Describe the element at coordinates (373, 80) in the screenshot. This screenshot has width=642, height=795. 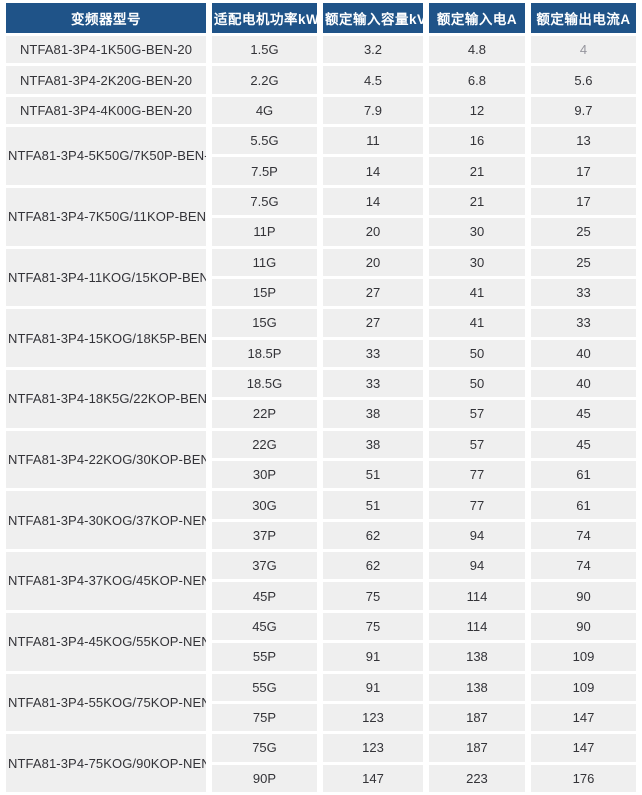
I see `input-capacity-cell: 4.5` at that location.